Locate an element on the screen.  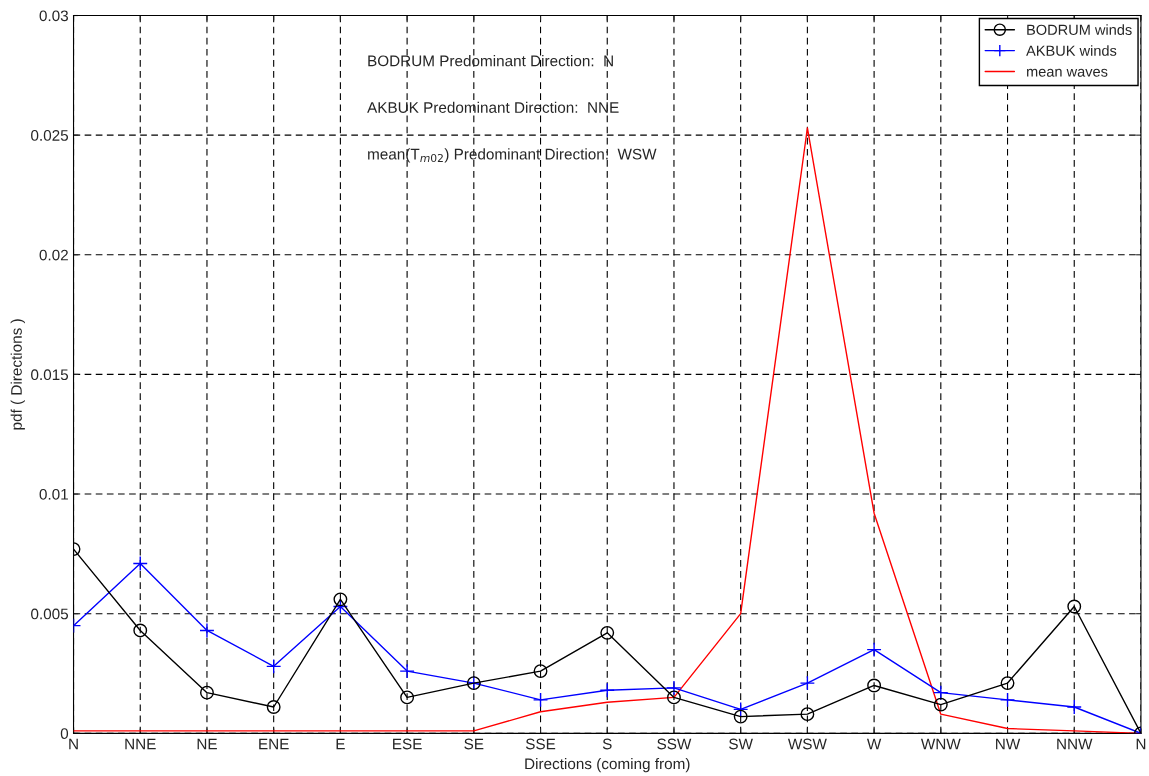
y-axis-title: pdf ( Directions ) is located at coordinates (17, 374).